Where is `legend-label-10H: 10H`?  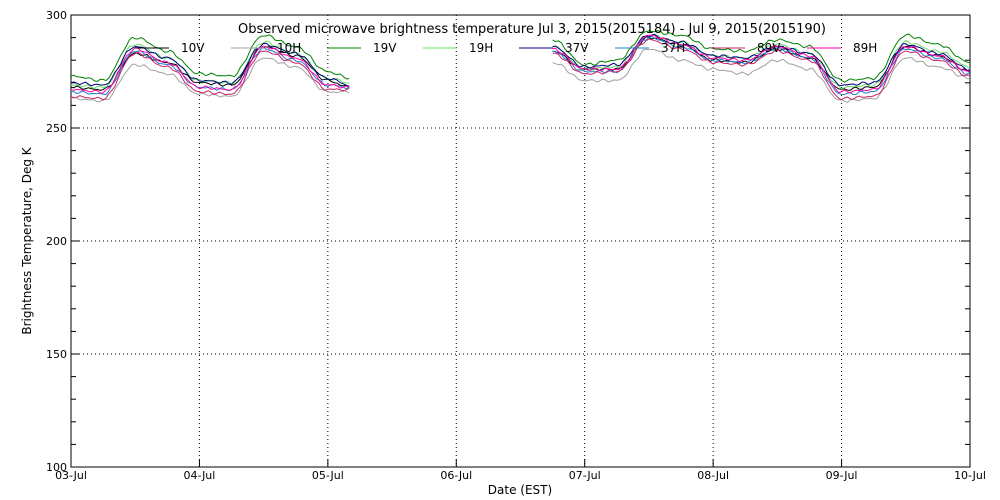
legend-label-10H: 10H is located at coordinates (289, 48).